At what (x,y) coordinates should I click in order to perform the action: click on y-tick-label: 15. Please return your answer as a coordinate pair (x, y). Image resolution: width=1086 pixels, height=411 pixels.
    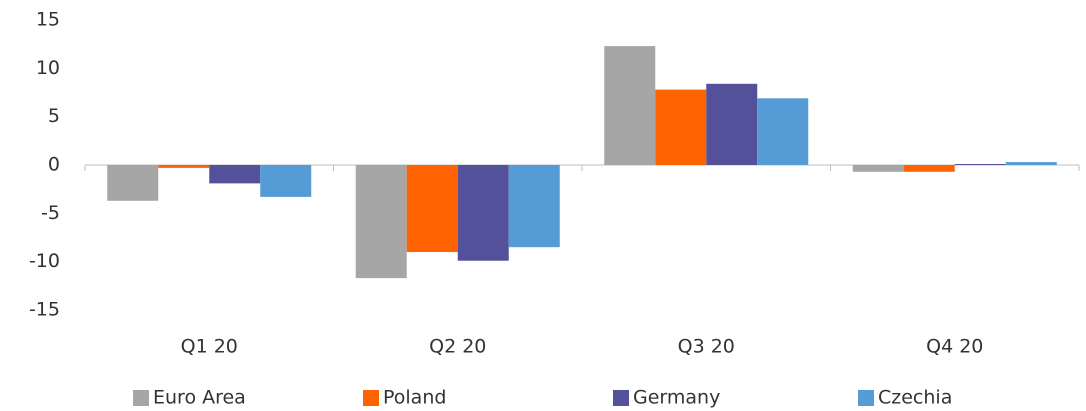
    Looking at the image, I should click on (48, 20).